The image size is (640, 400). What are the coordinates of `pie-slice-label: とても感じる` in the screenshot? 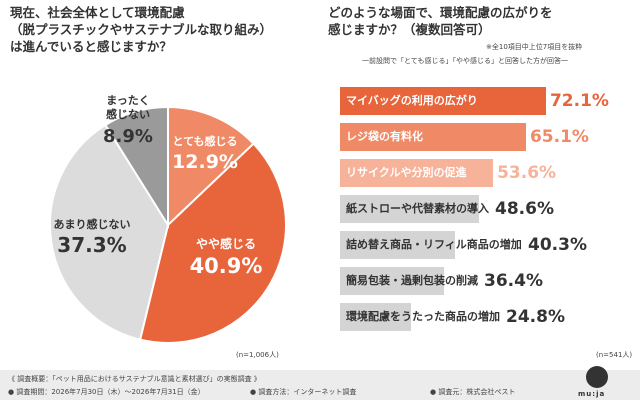 It's located at (204, 141).